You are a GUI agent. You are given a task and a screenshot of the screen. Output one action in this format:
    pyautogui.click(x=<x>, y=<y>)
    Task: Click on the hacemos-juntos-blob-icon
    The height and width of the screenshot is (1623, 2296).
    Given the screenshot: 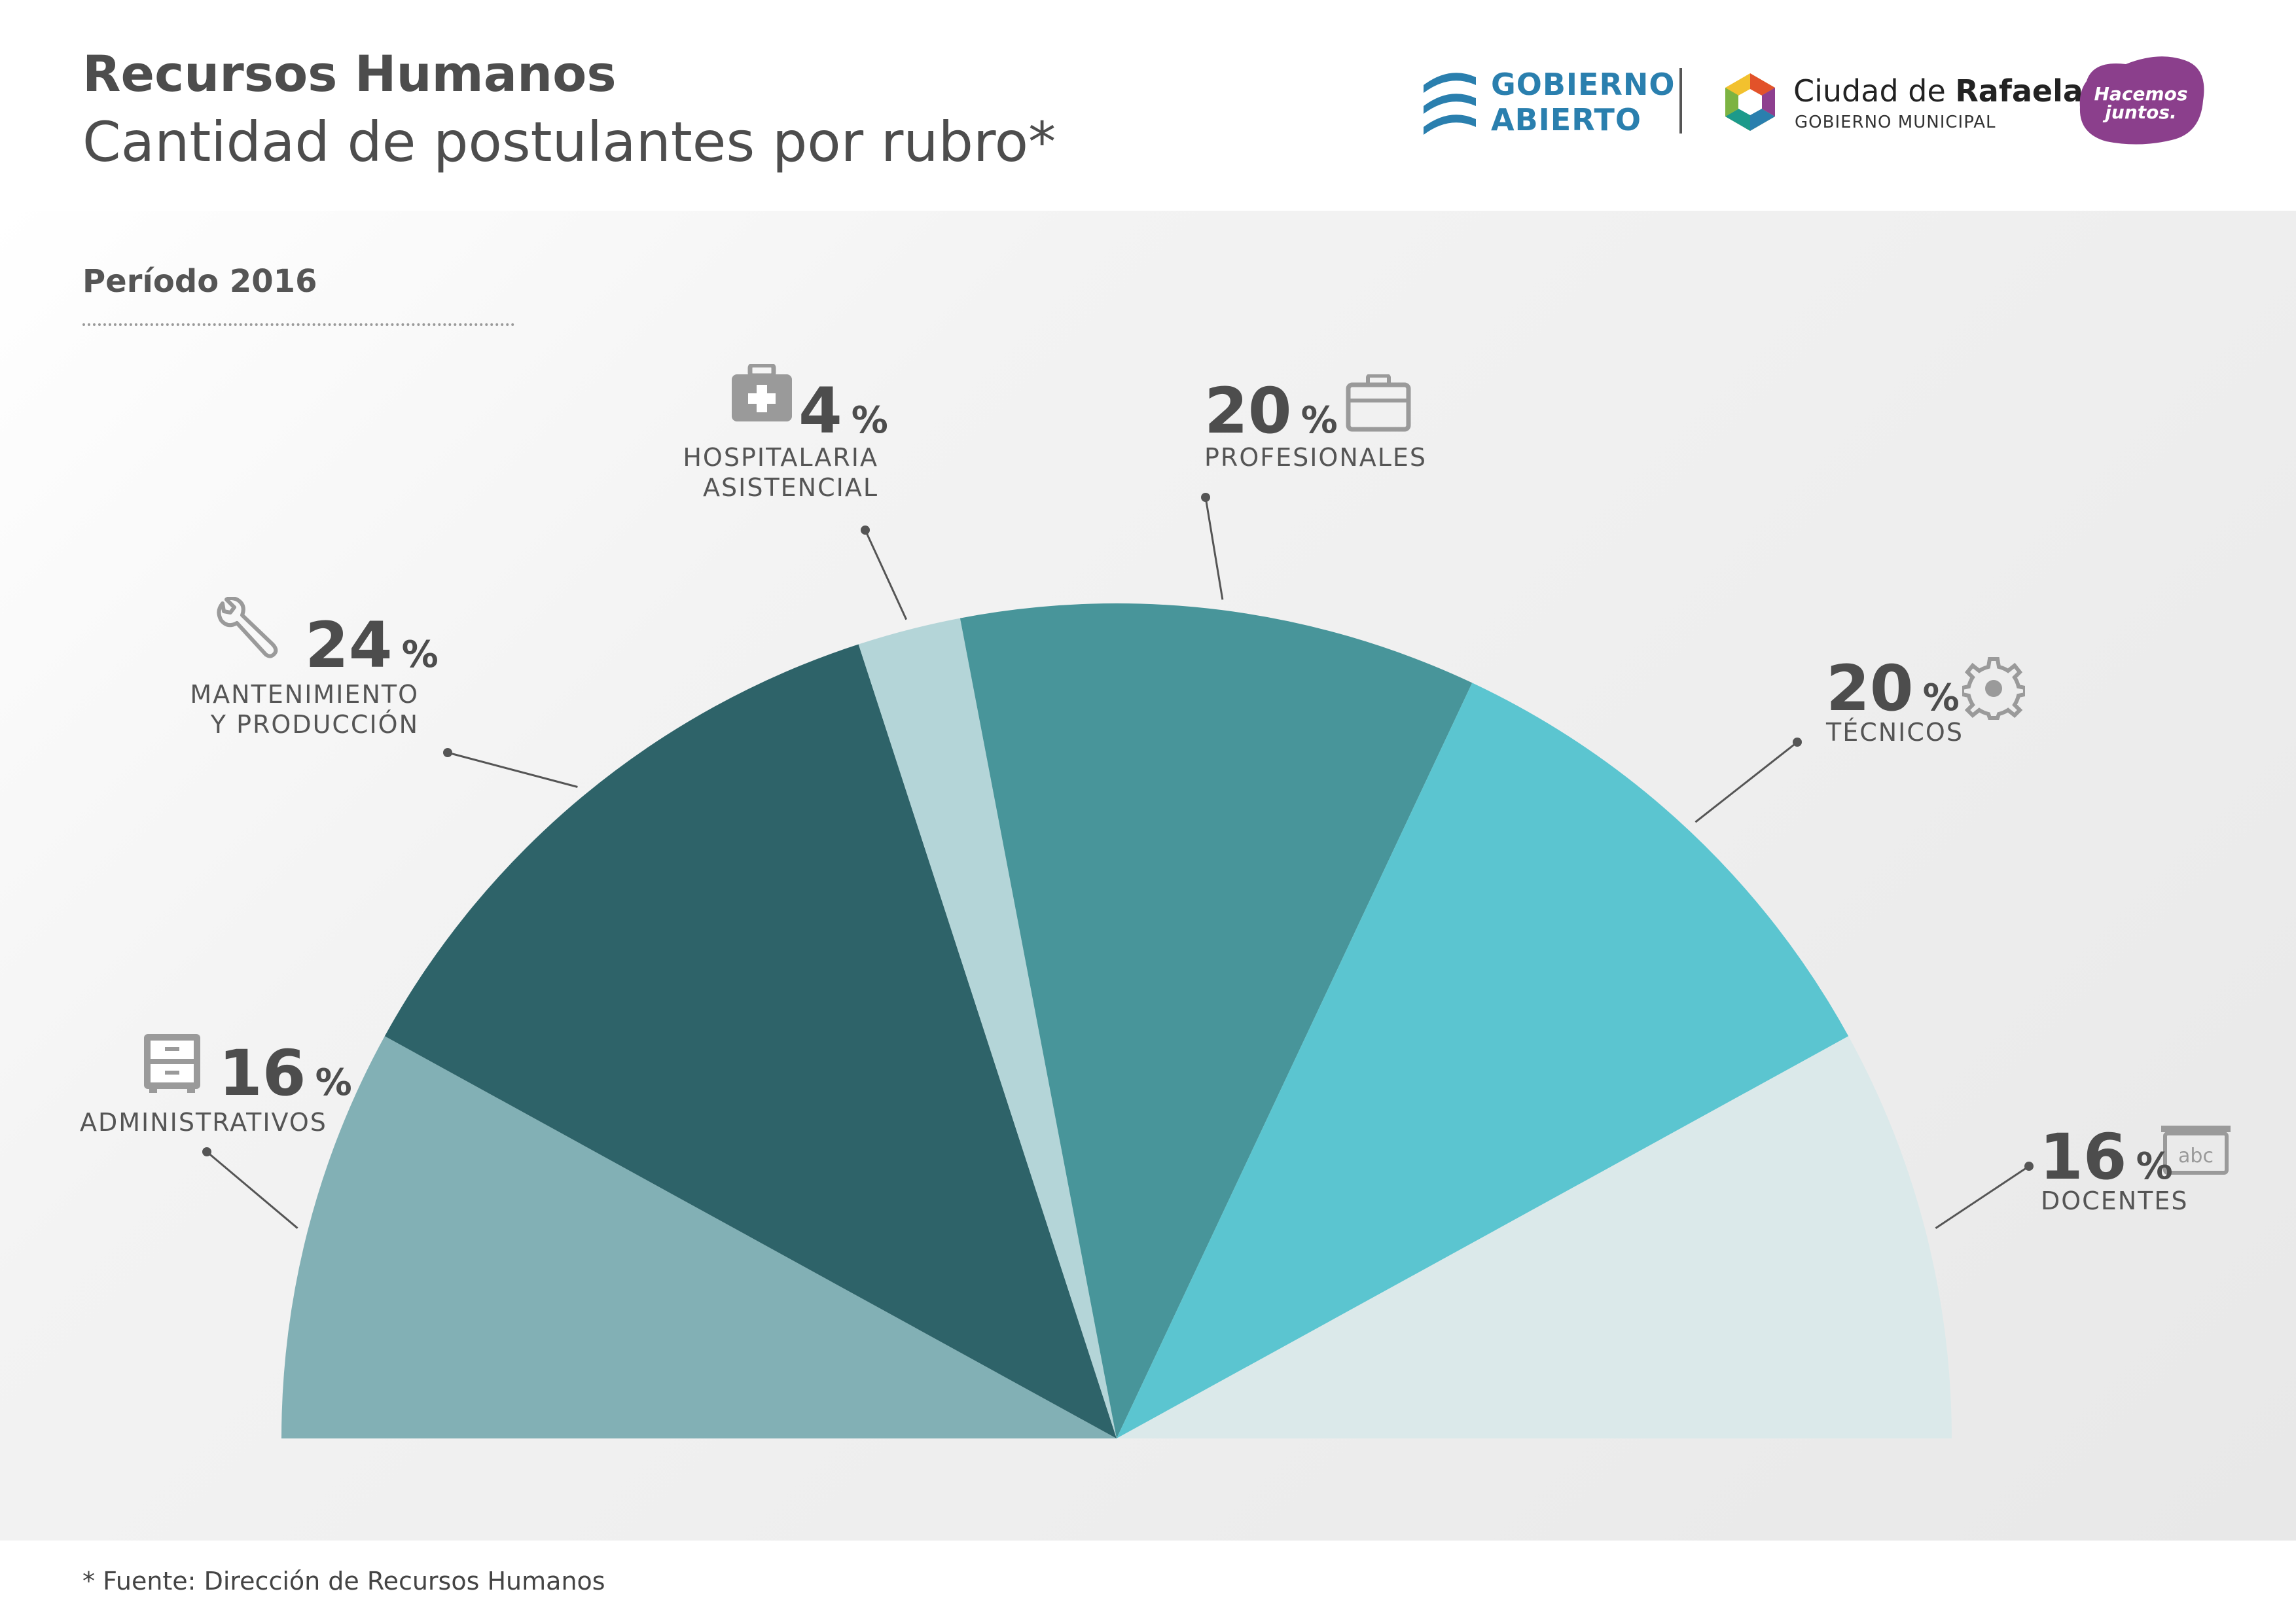 What is the action you would take?
    pyautogui.click(x=2141, y=101)
    